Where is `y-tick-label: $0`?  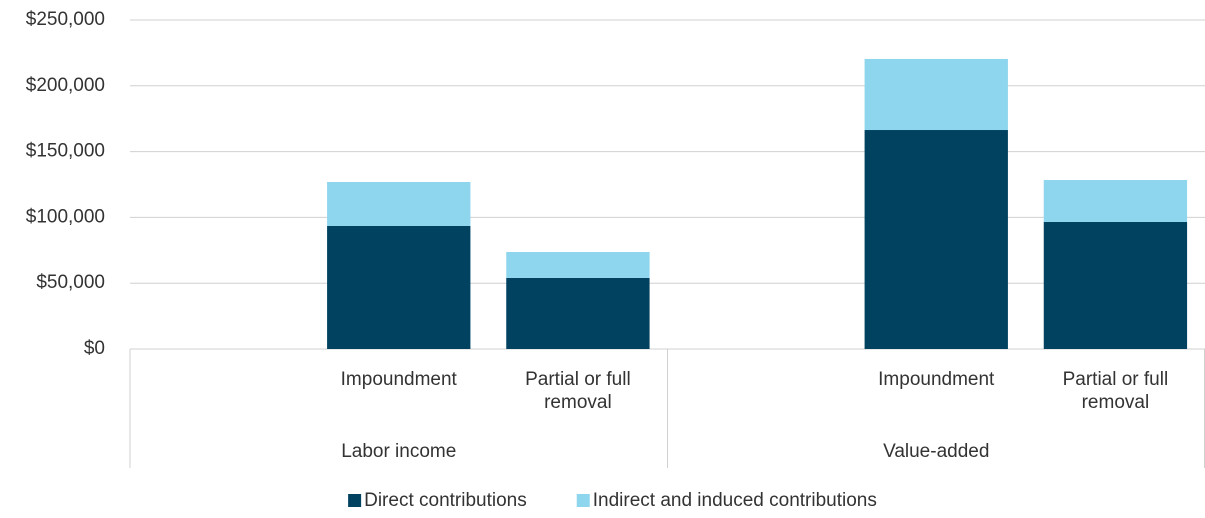
y-tick-label: $0 is located at coordinates (94, 348).